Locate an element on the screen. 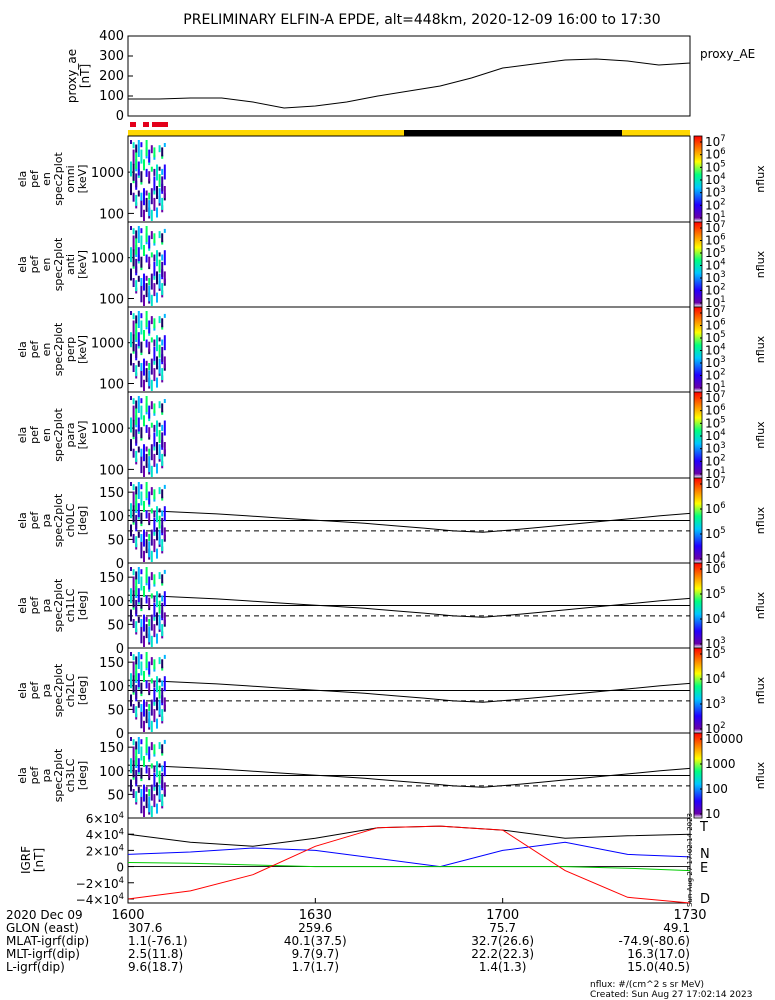 Image resolution: width=775 pixels, height=1000 pixels. x-row-value: 9.6(18.7) is located at coordinates (155, 967).